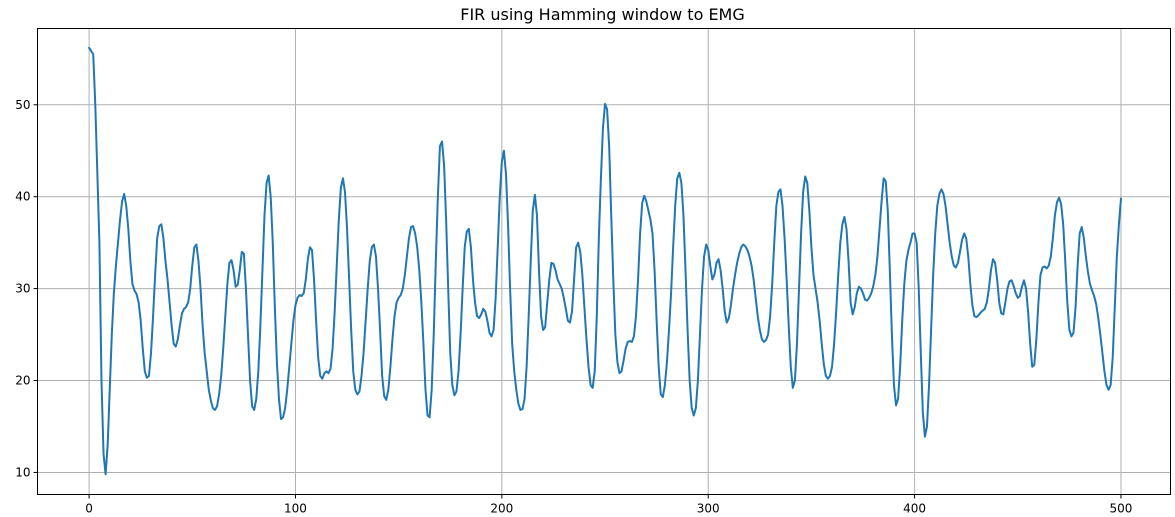  Describe the element at coordinates (914, 509) in the screenshot. I see `x-tick-label: 400` at that location.